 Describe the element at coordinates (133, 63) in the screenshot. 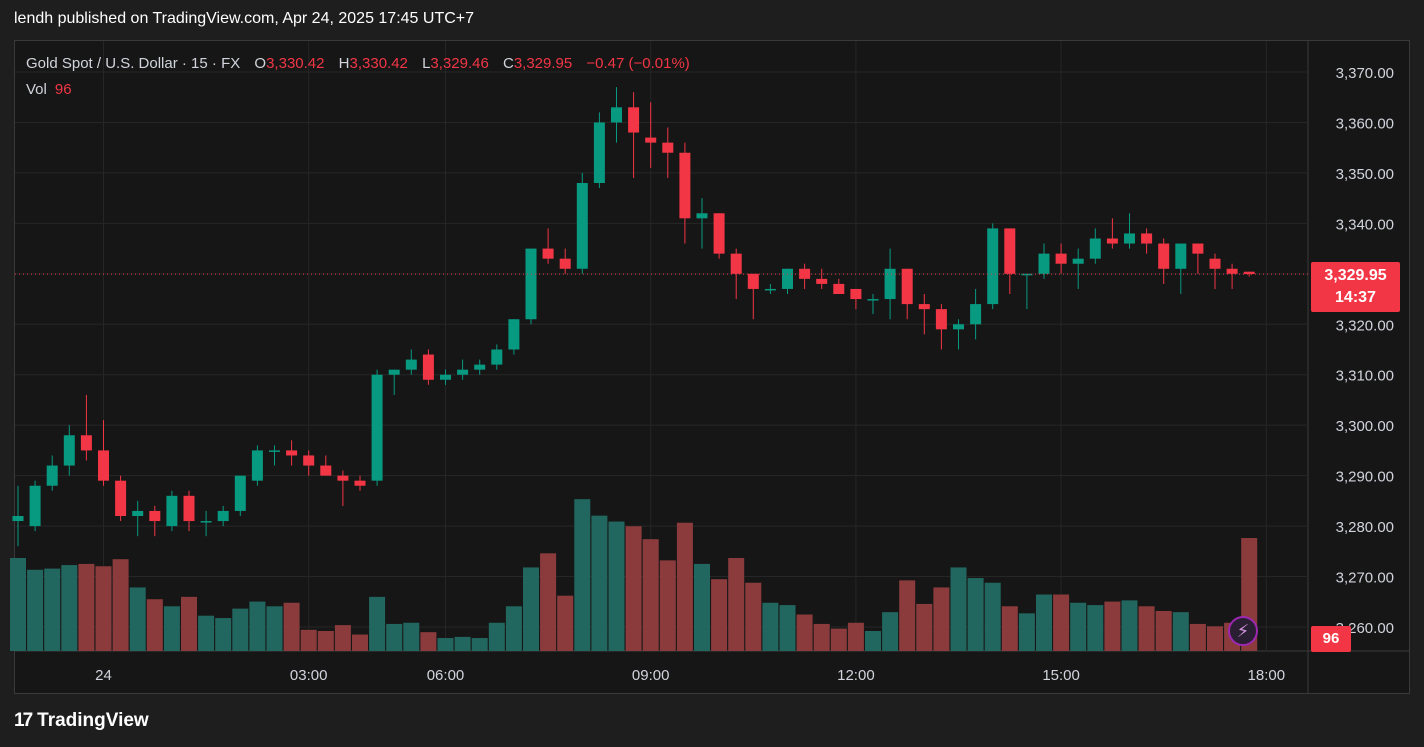

I see `symbol-label: Gold Spot / U.S. Dollar · 15 · FX` at that location.